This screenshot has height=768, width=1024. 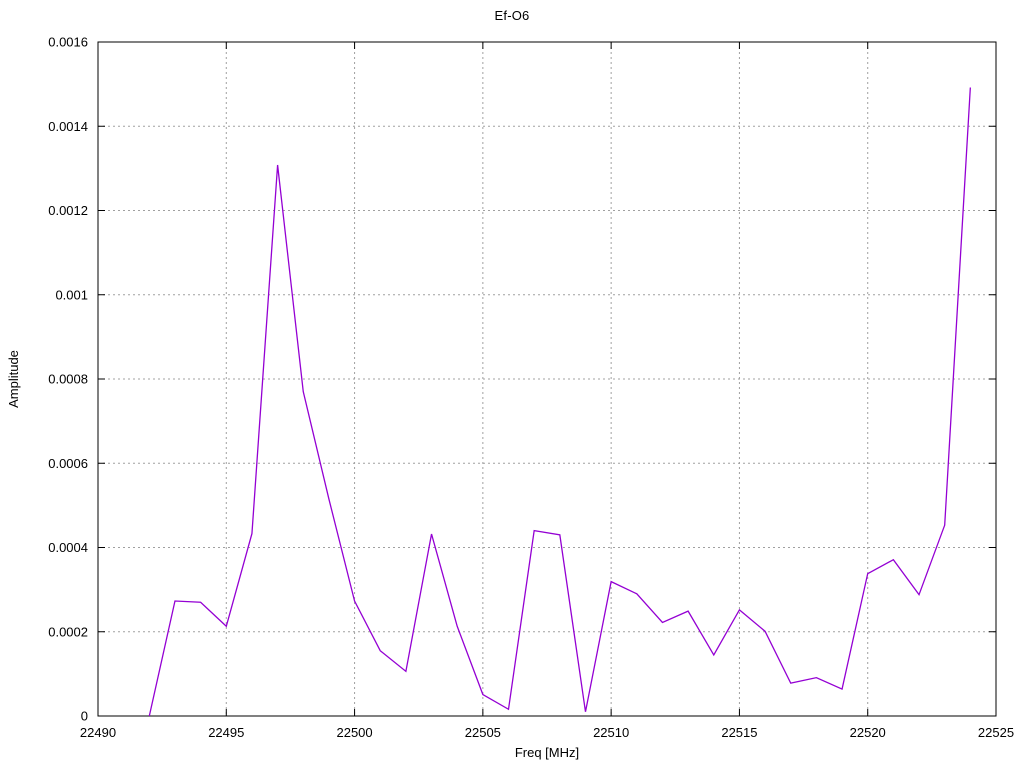 I want to click on y-axis-title: Amplitude, so click(x=13, y=379).